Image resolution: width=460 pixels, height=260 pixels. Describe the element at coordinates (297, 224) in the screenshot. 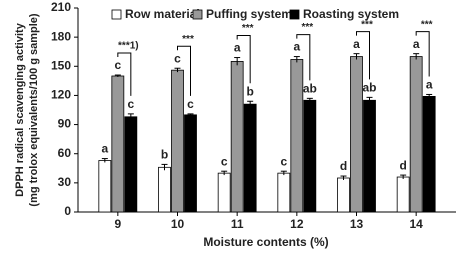

I see `x-tick-label: 12` at that location.